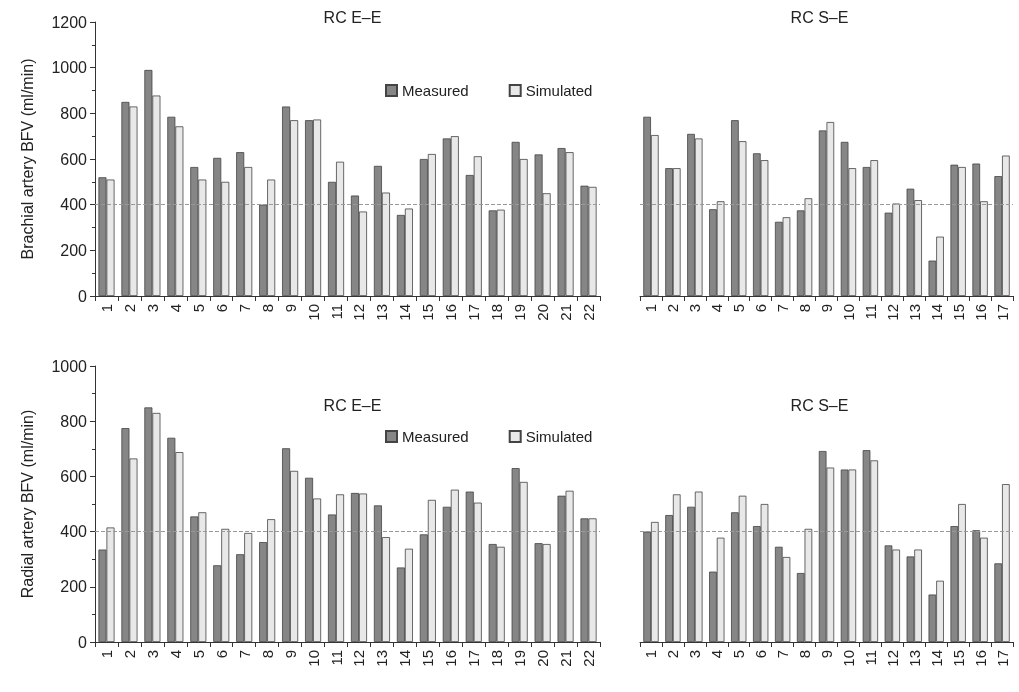 The image size is (1019, 692). I want to click on y-tick-label: 1200, so click(69, 22).